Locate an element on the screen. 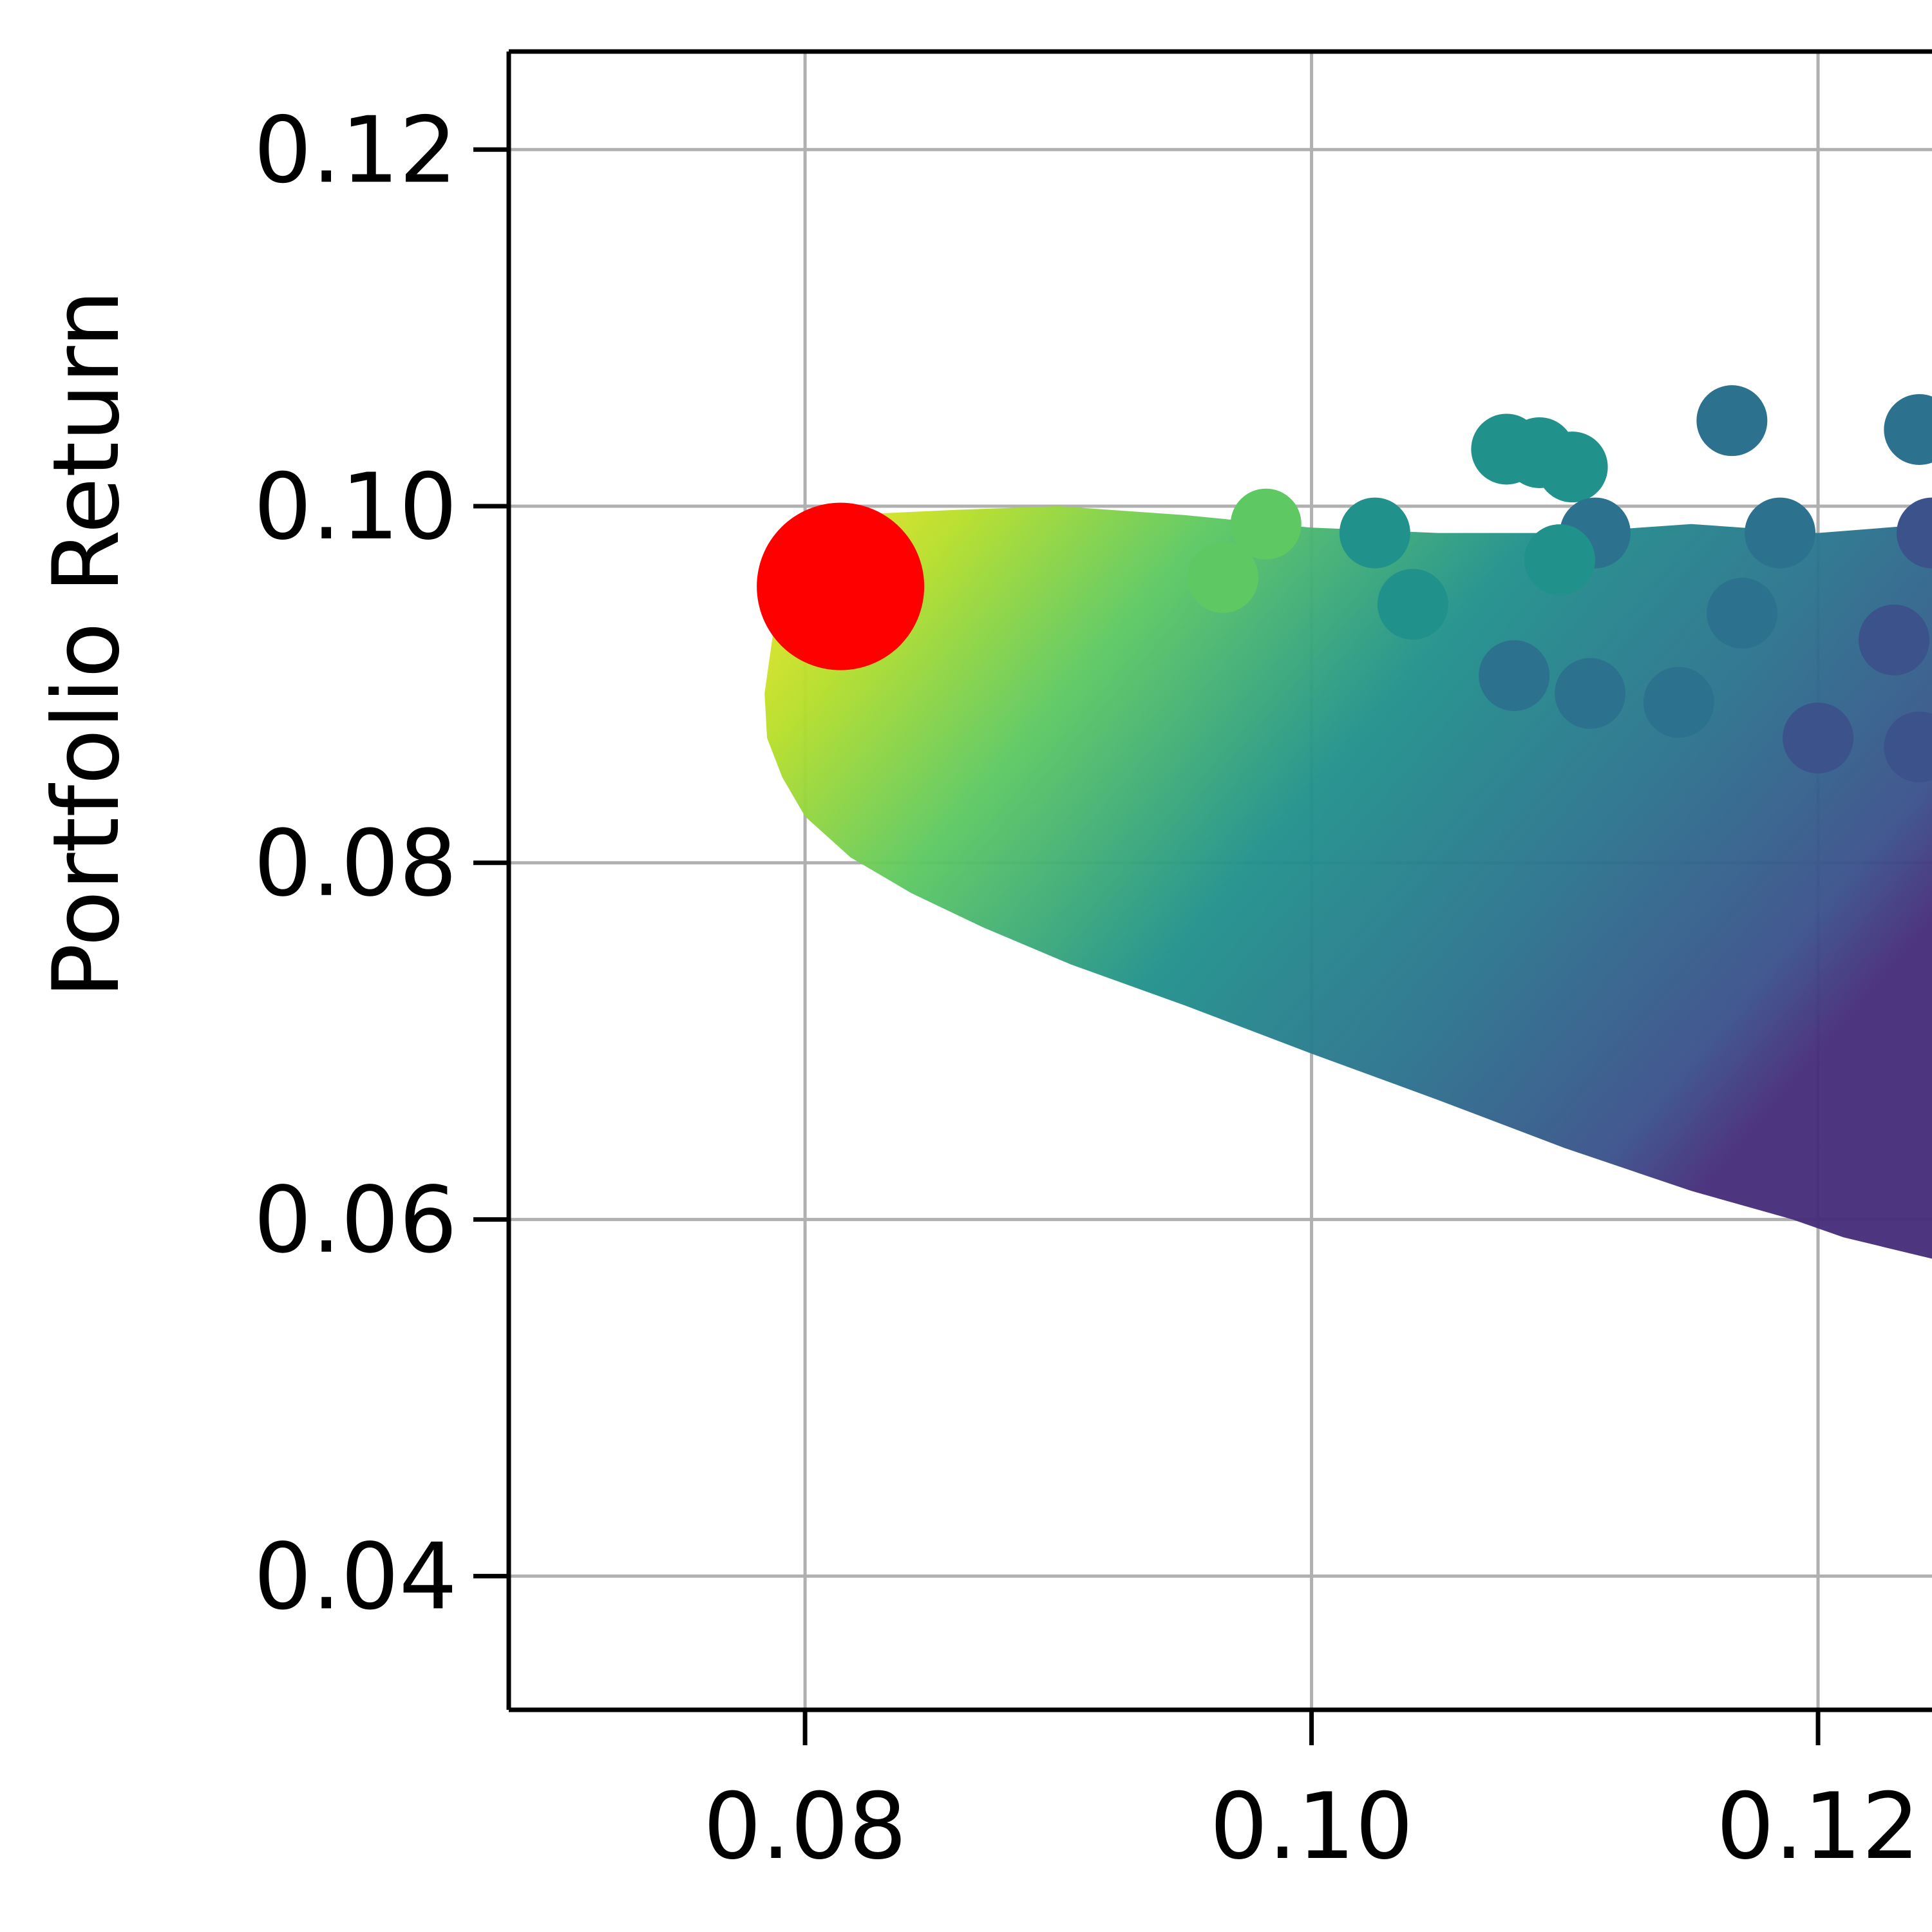 The image size is (1932, 1932). y-tick-label: 0.06 is located at coordinates (355, 1221).